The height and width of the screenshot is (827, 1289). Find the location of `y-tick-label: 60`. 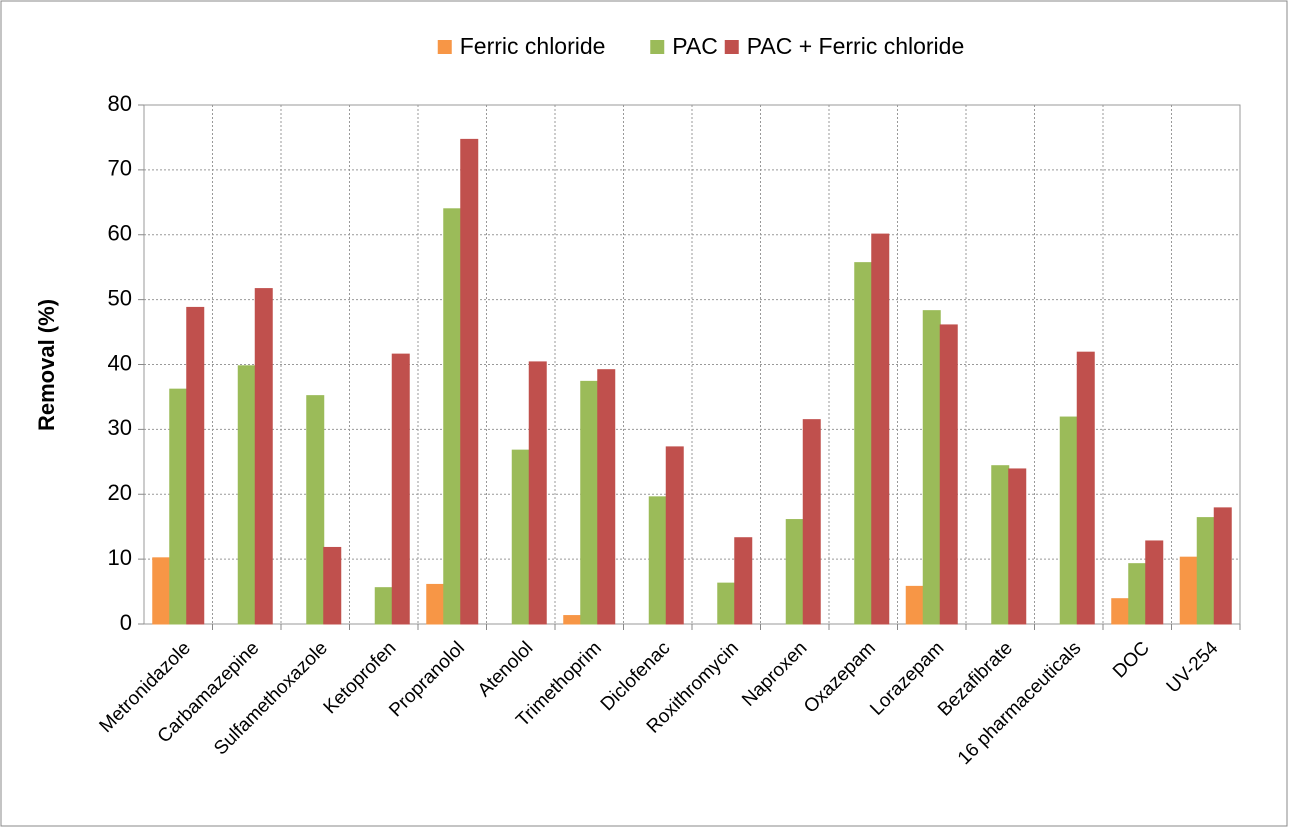

y-tick-label: 60 is located at coordinates (120, 233).